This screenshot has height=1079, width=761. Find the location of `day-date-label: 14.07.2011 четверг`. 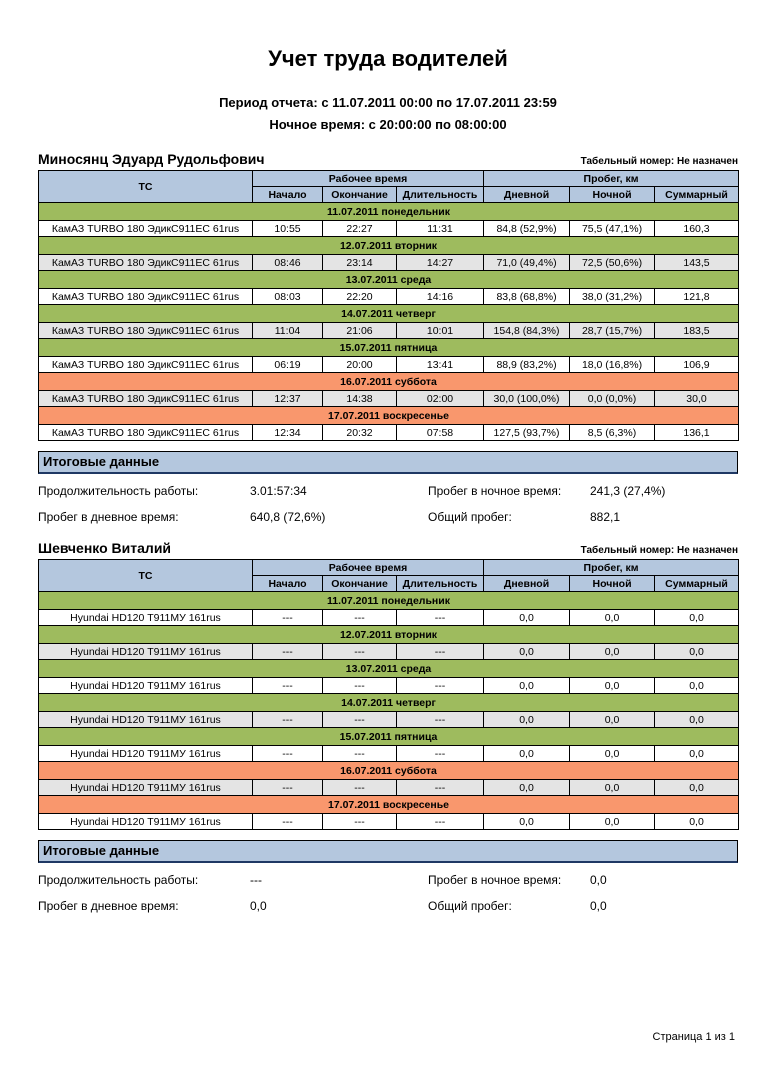

day-date-label: 14.07.2011 четверг is located at coordinates (388, 313).